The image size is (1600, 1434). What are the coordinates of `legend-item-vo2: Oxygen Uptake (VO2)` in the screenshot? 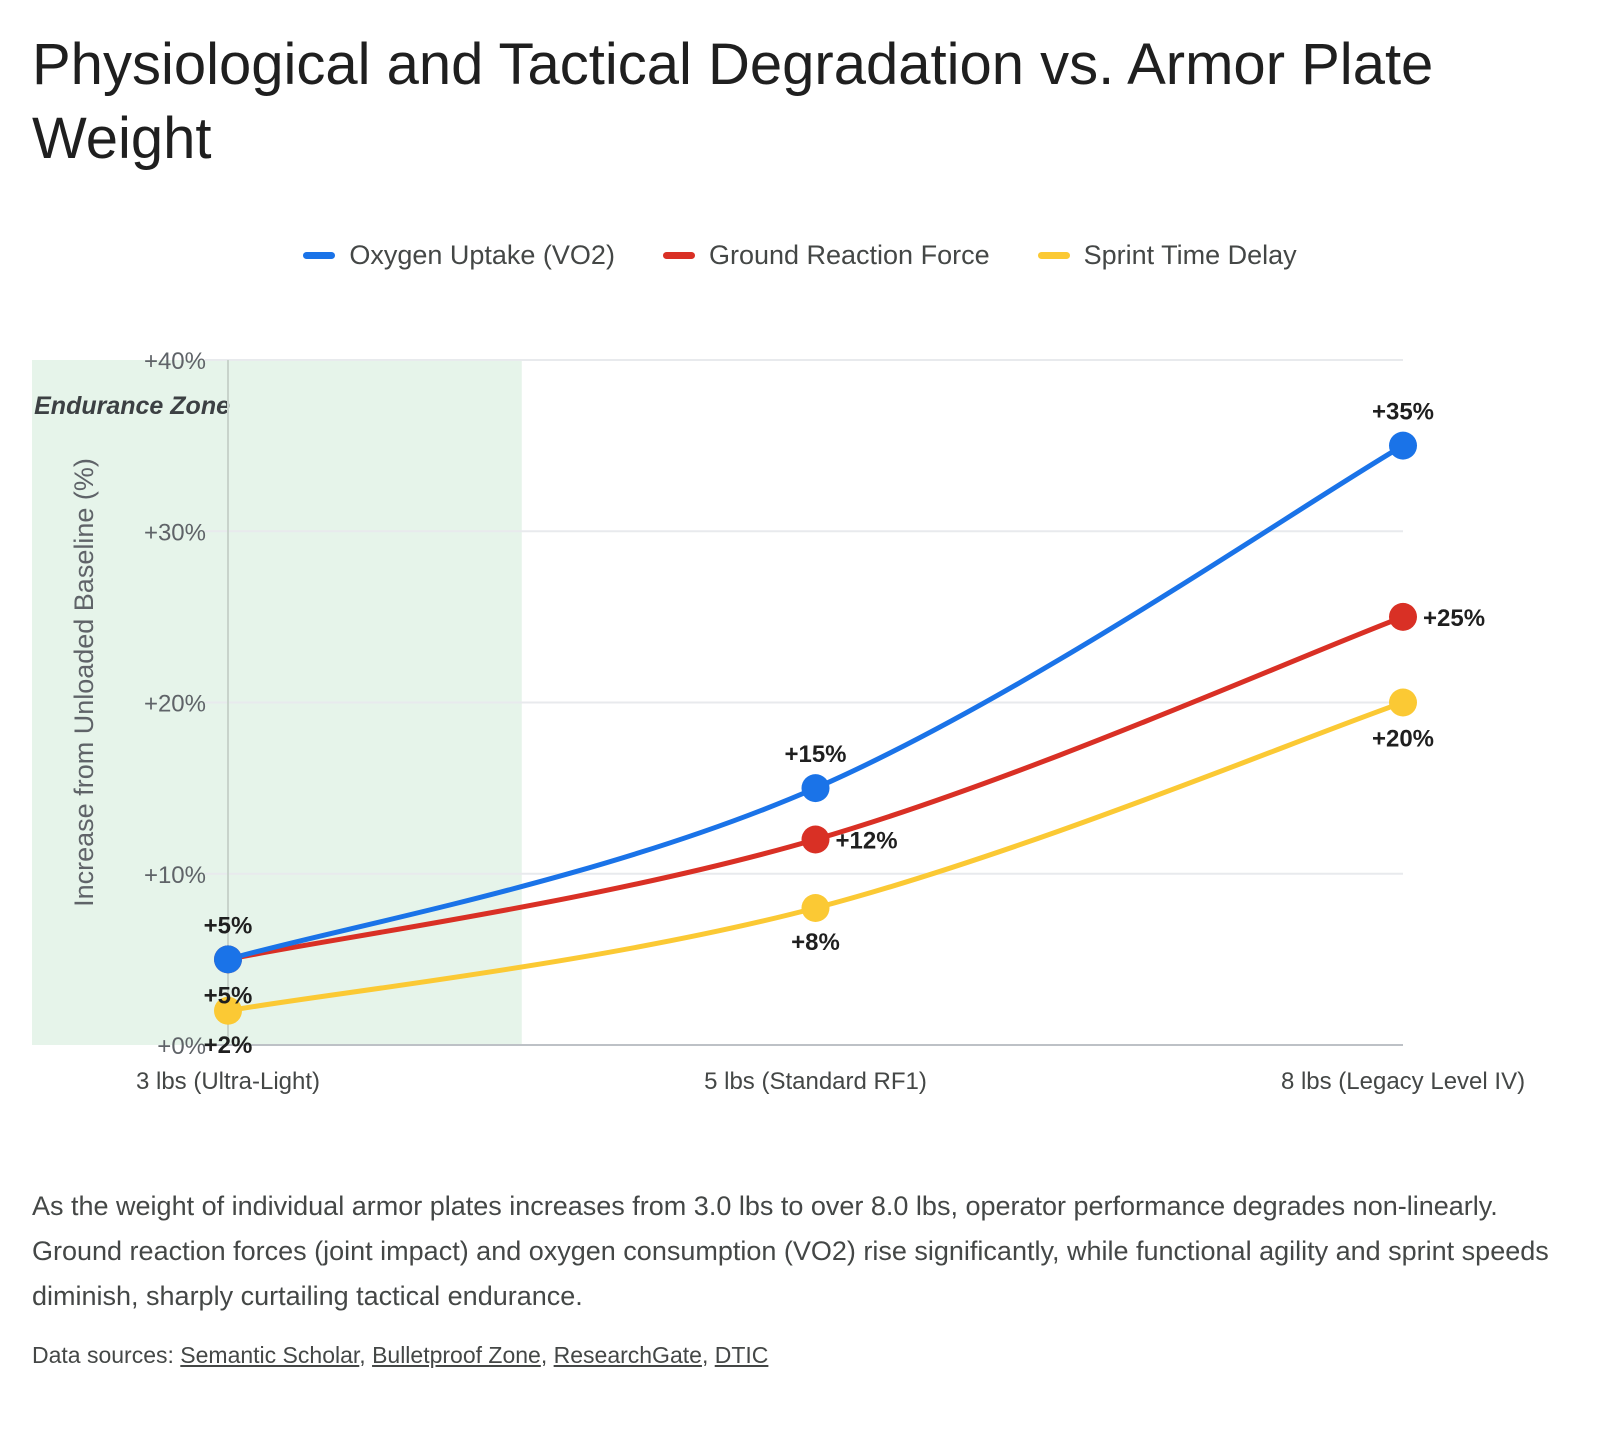 It's located at (459, 255).